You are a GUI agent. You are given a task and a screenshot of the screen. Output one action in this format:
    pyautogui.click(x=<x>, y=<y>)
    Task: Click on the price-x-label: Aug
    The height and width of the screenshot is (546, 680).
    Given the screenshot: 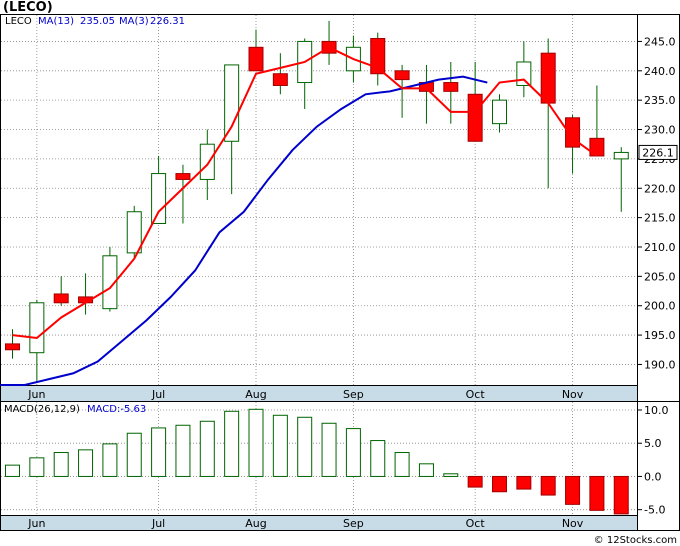 What is the action you would take?
    pyautogui.click(x=255, y=394)
    